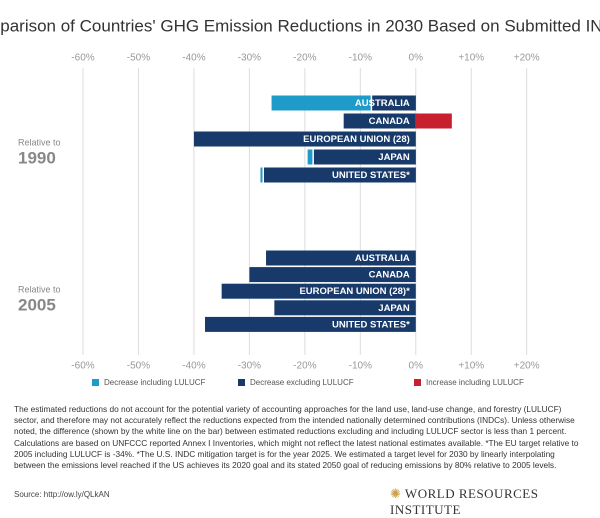  I want to click on logo-text: WORLD RESOURCES INSTITUTE, so click(464, 501).